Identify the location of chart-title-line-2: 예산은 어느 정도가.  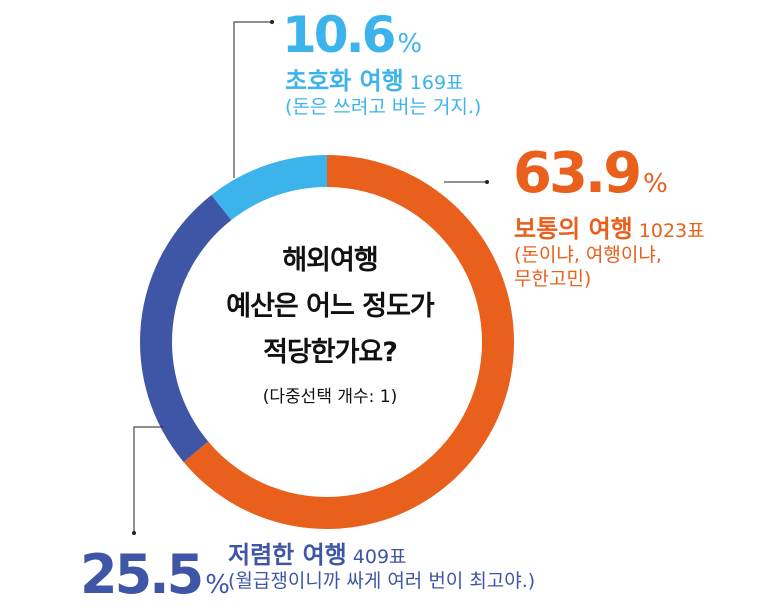
(330, 306).